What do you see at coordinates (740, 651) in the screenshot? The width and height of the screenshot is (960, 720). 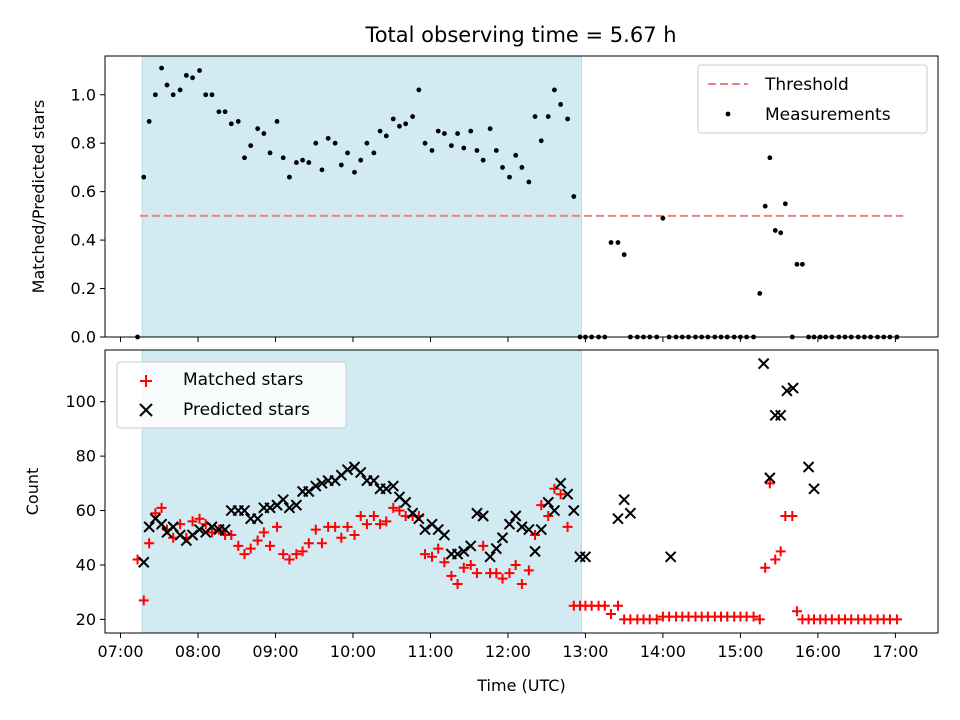 I see `x-tick-label: 15:00` at bounding box center [740, 651].